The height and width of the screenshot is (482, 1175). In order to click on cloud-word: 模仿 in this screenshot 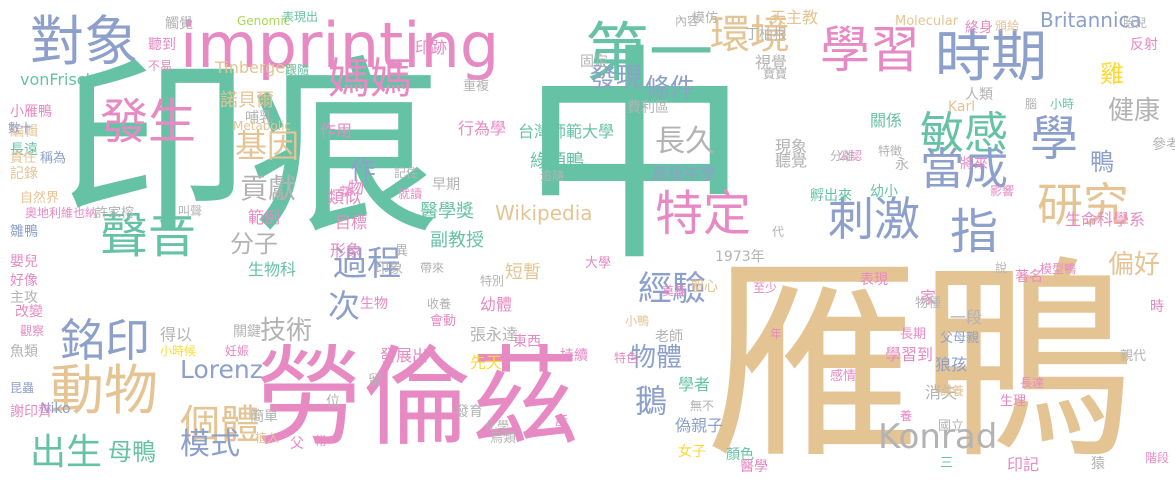, I will do `click(705, 18)`.